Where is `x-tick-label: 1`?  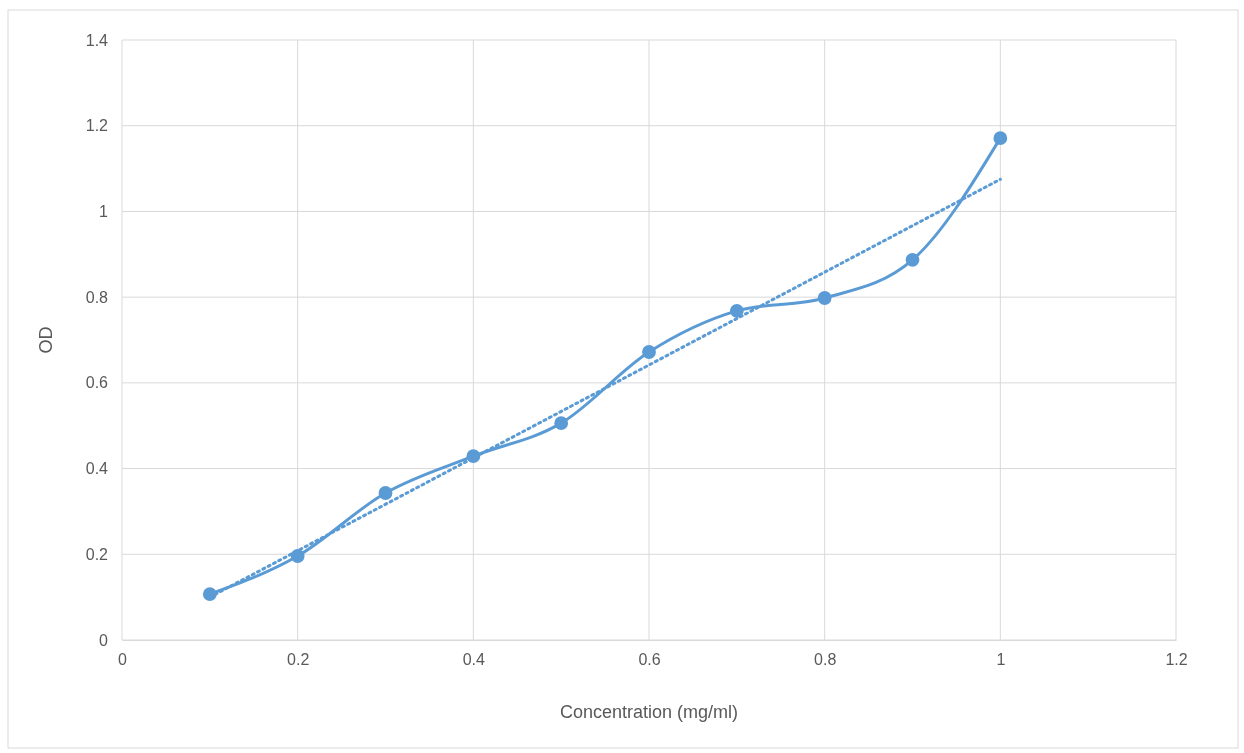 x-tick-label: 1 is located at coordinates (1001, 660).